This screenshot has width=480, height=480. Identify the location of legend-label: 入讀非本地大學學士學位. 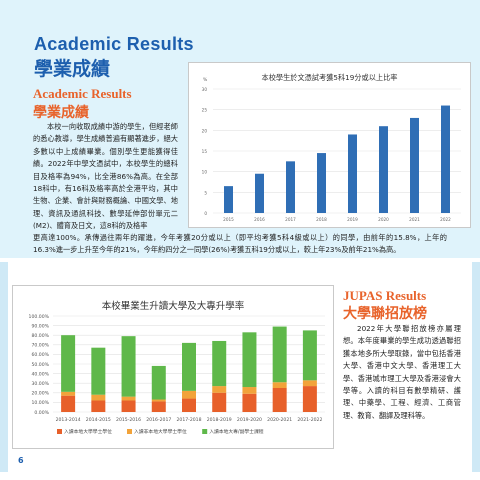
(160, 431).